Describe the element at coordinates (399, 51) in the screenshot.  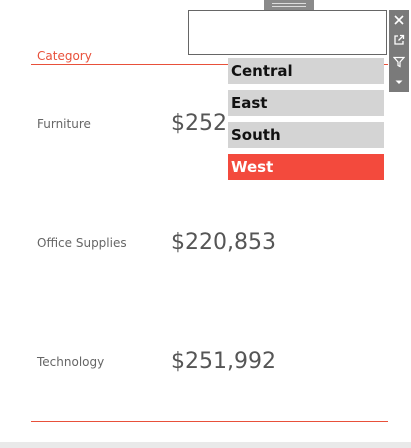
I see `filter-toolbar` at that location.